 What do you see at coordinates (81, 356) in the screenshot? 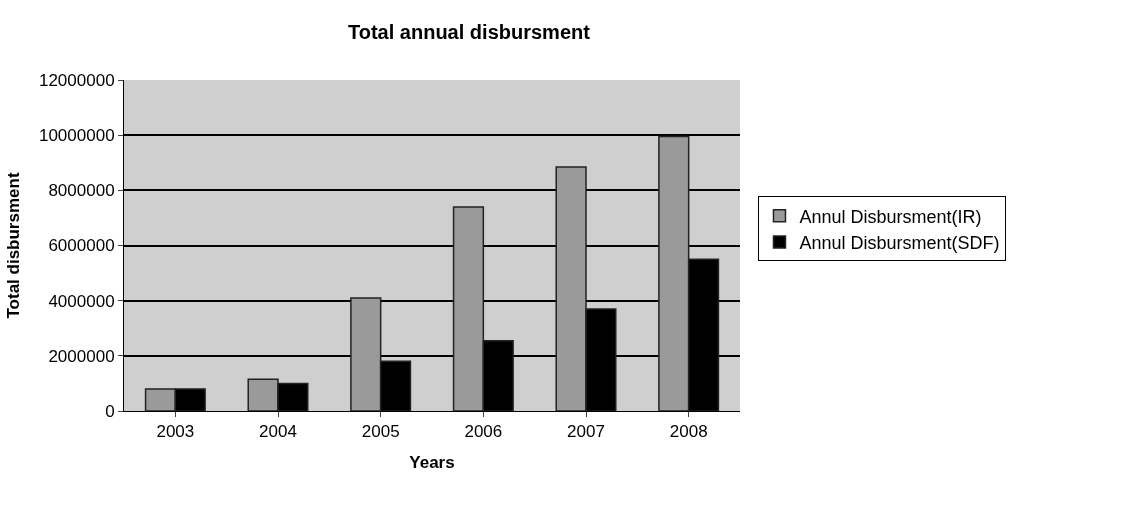
I see `y-tick-label: 2000000` at bounding box center [81, 356].